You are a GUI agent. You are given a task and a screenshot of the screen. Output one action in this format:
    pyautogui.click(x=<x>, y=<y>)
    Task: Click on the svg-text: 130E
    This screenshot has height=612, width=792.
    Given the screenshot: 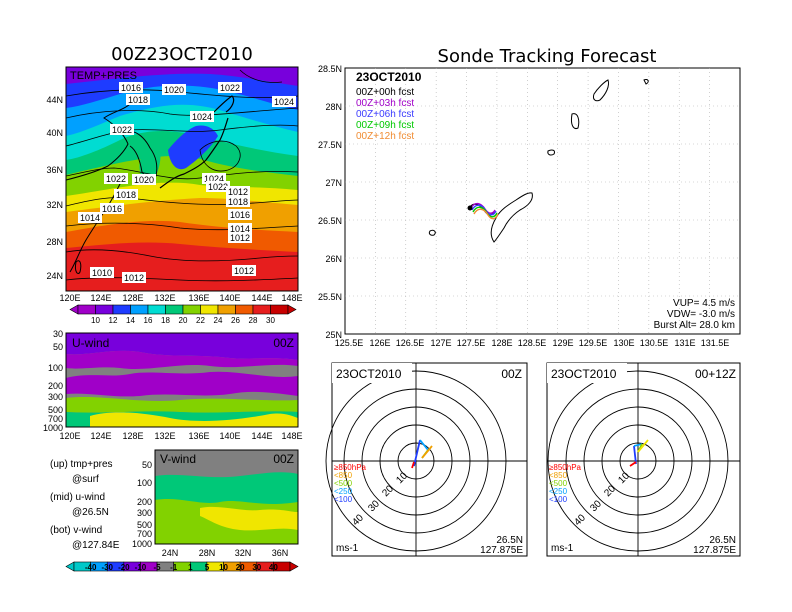 What is the action you would take?
    pyautogui.click(x=623, y=343)
    